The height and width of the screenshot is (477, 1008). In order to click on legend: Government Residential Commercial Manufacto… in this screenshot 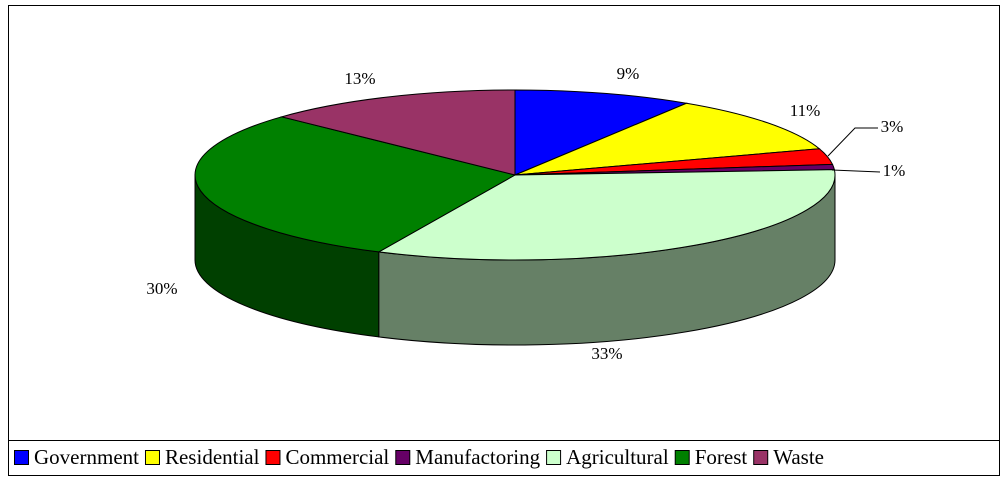, I will do `click(419, 457)`.